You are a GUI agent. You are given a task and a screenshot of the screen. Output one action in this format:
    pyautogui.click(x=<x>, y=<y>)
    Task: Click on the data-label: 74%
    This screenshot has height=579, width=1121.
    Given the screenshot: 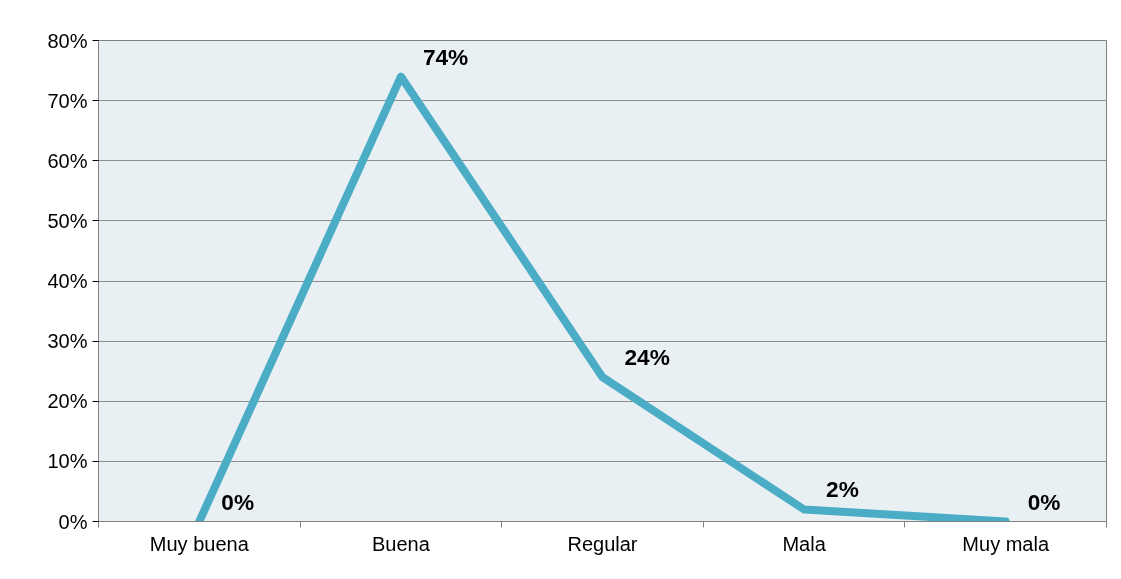 What is the action you would take?
    pyautogui.click(x=445, y=56)
    